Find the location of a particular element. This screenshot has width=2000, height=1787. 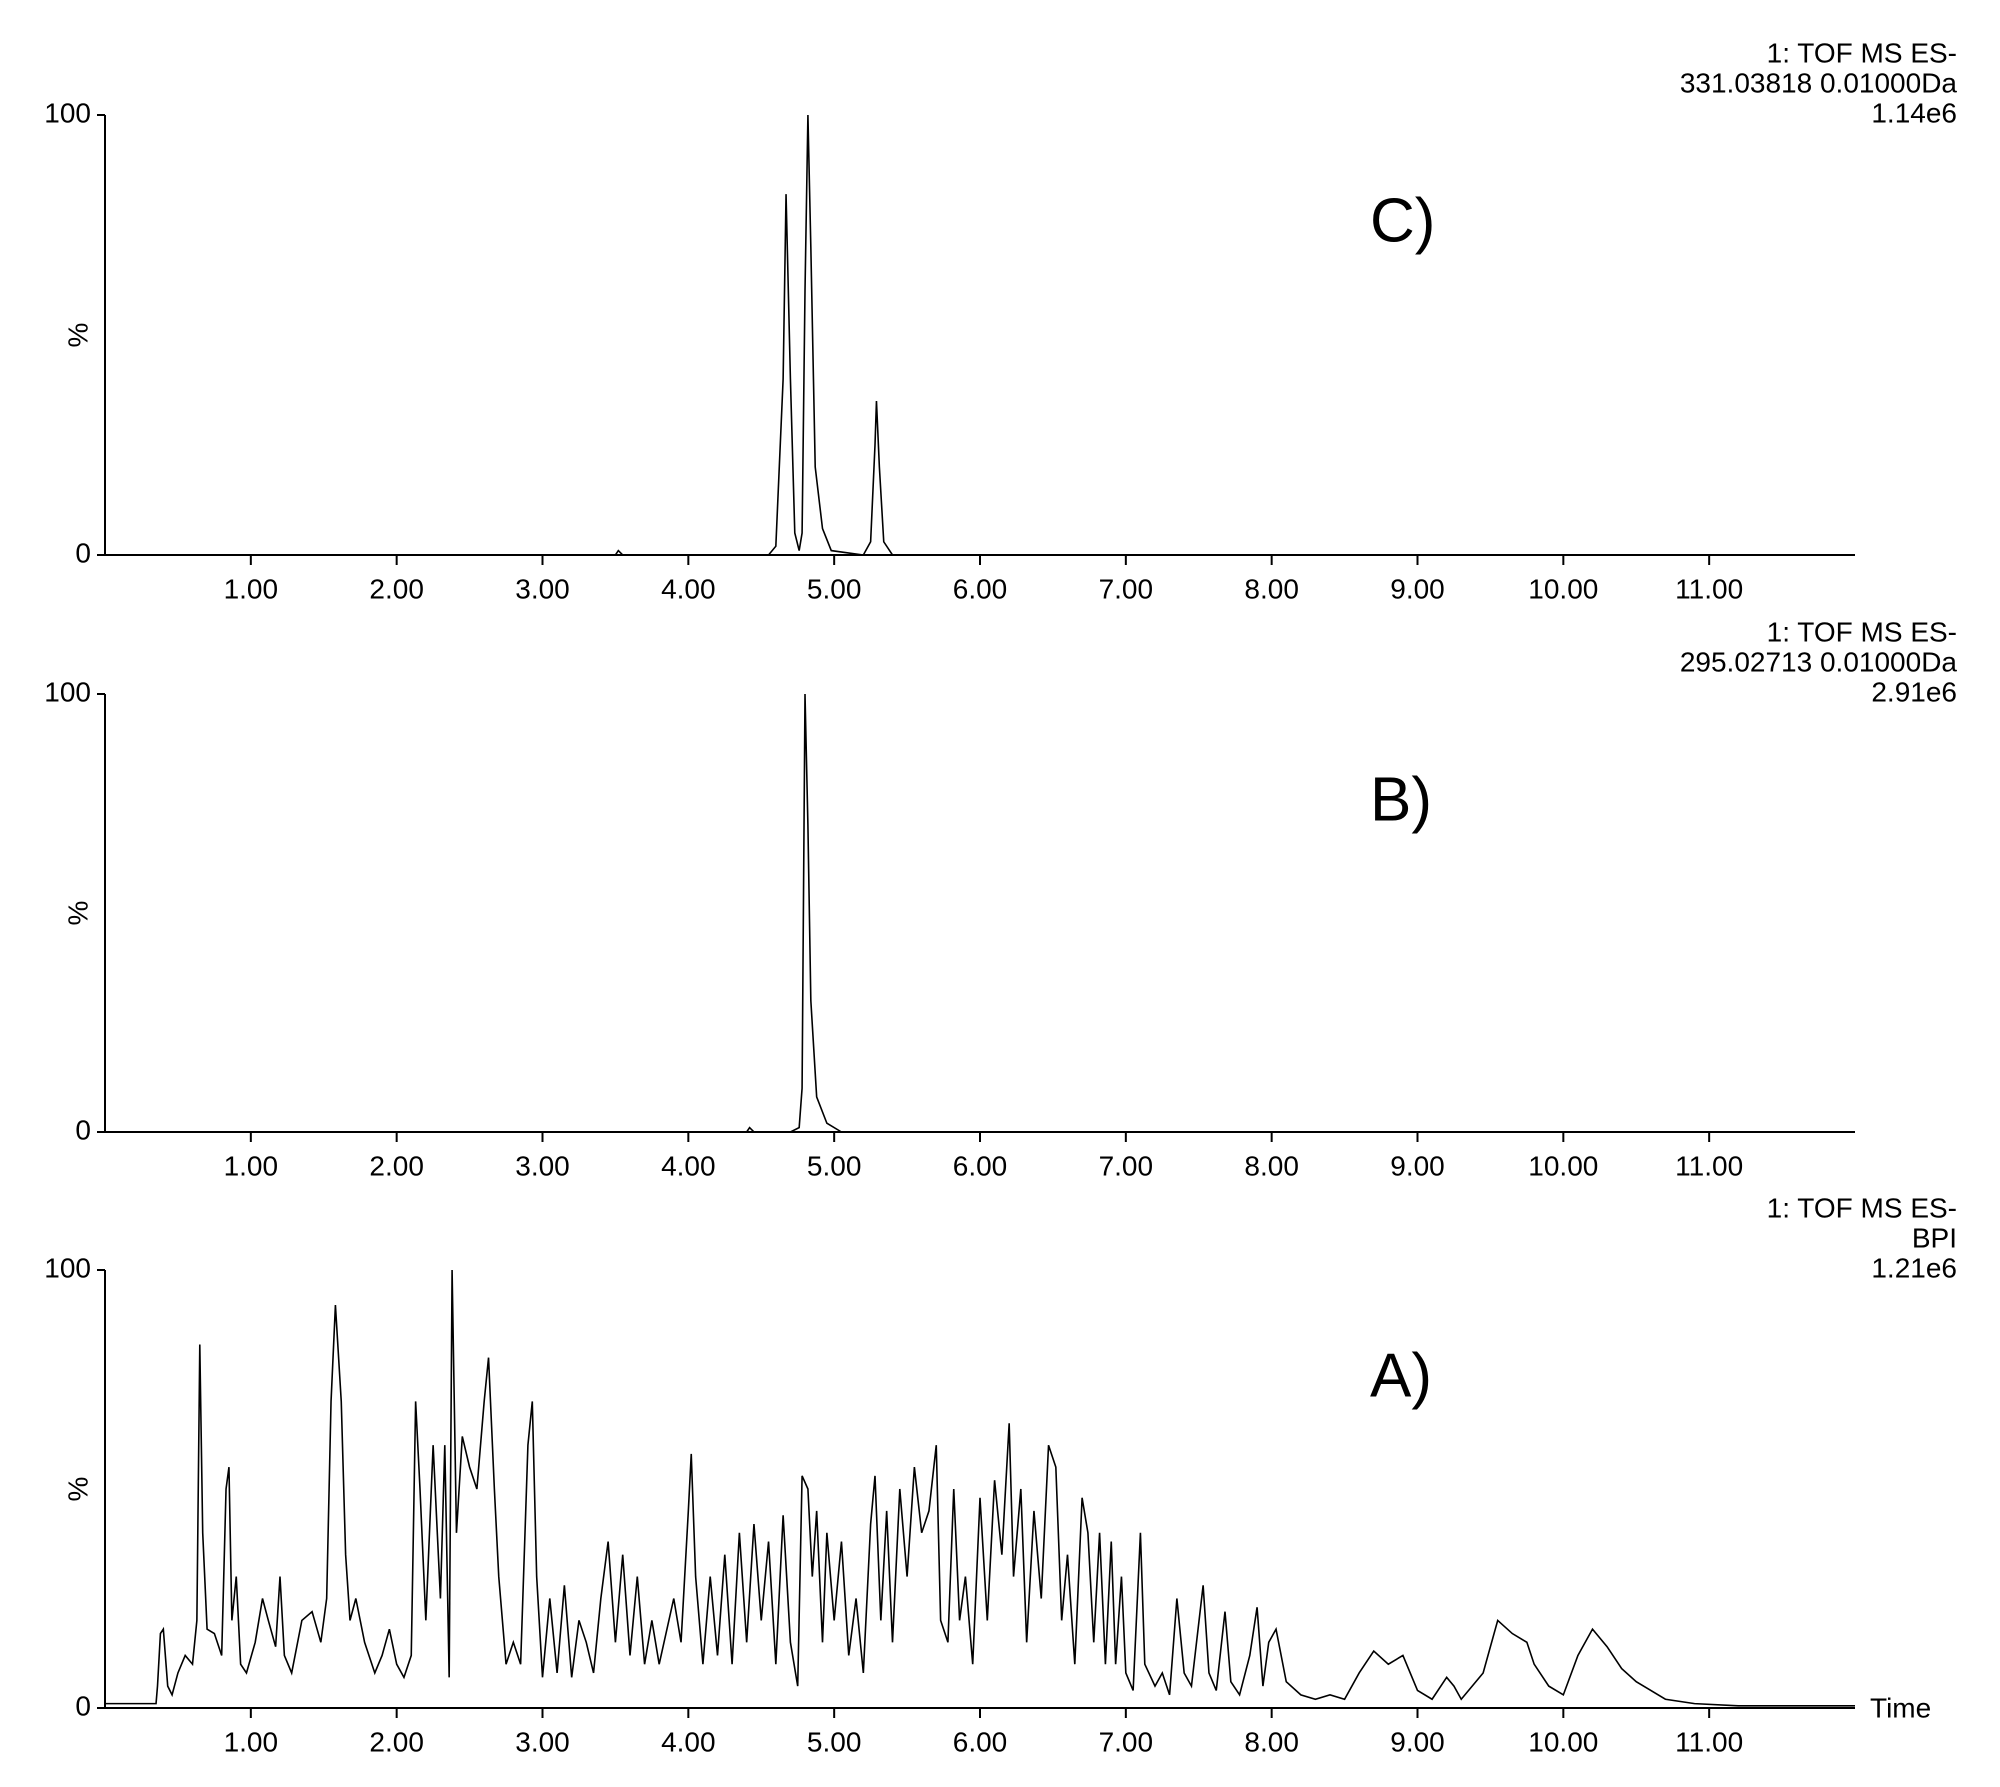

header-line: 295.02713 0.01000Da is located at coordinates (1819, 661).